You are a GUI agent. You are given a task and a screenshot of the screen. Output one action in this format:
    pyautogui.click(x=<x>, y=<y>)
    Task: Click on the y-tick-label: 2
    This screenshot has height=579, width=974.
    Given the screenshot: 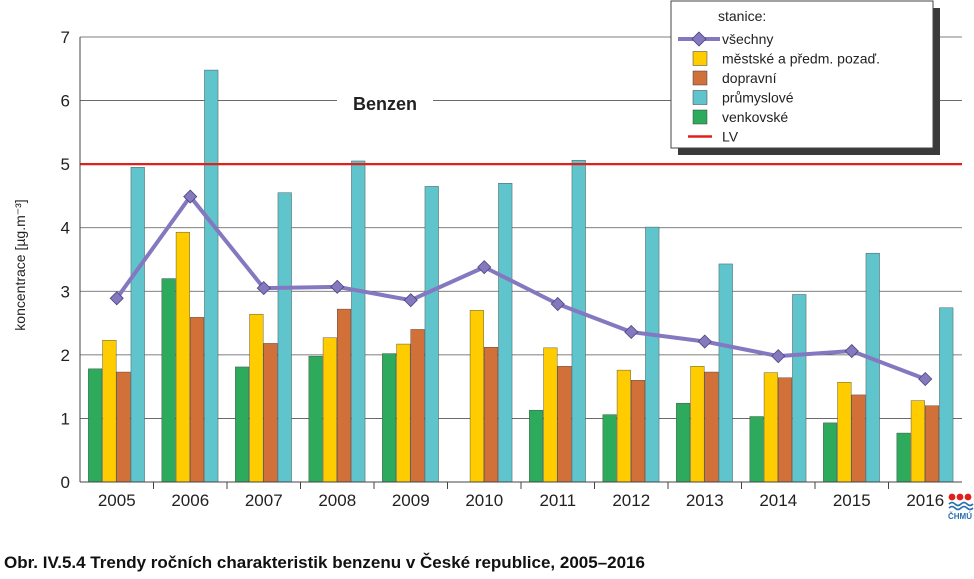 What is the action you would take?
    pyautogui.click(x=65, y=355)
    